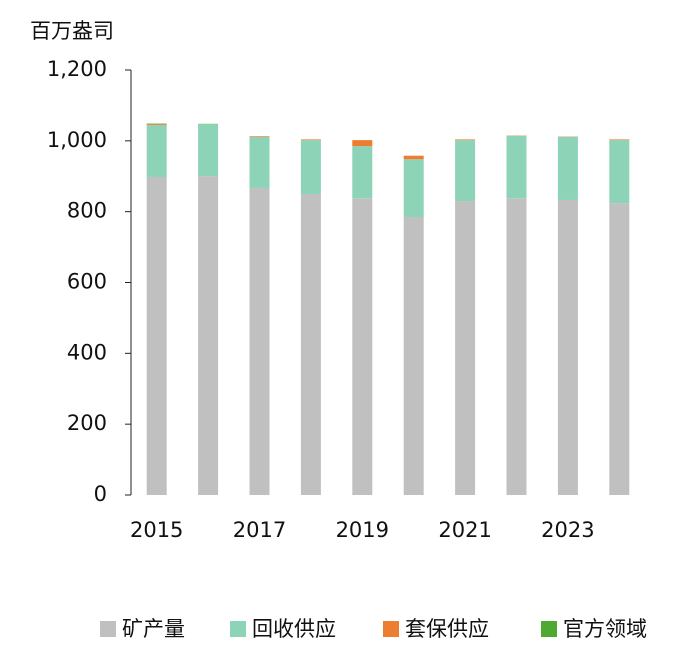  Describe the element at coordinates (156, 530) in the screenshot. I see `x-tick-label: 2015` at that location.